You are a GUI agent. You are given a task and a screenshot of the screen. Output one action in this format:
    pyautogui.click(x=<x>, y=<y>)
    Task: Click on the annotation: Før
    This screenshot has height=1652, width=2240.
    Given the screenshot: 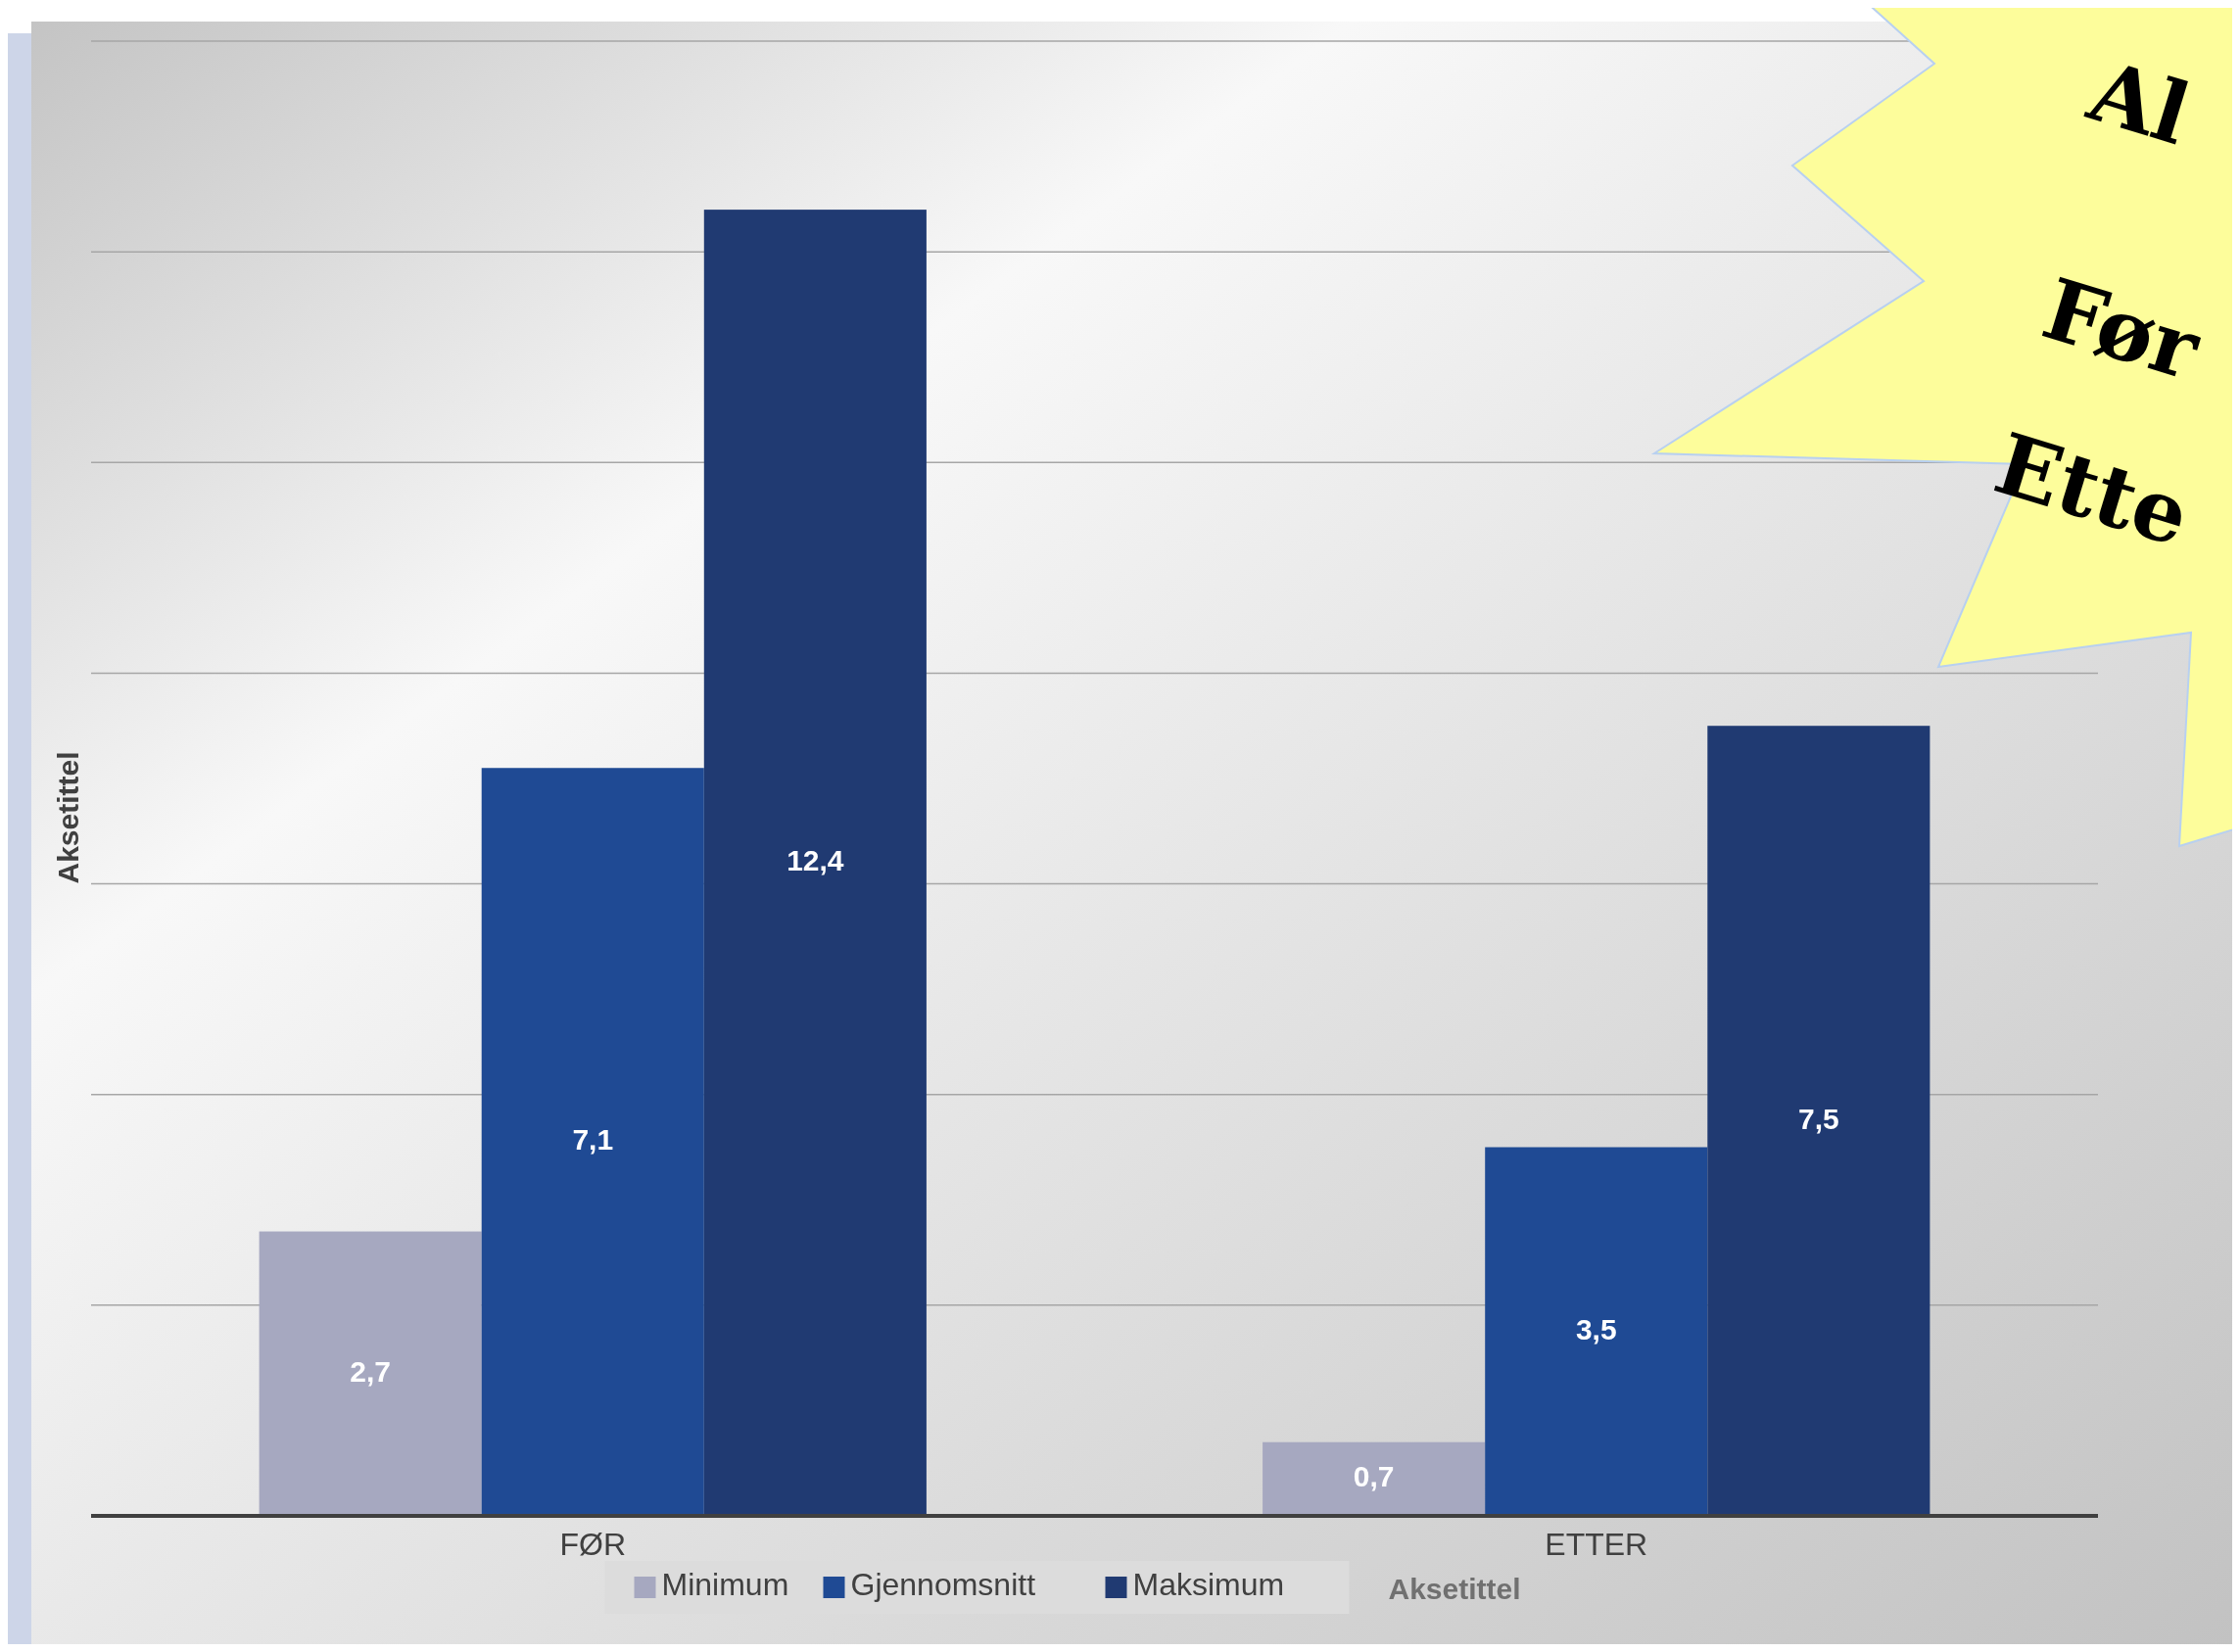 What is the action you would take?
    pyautogui.click(x=2122, y=329)
    